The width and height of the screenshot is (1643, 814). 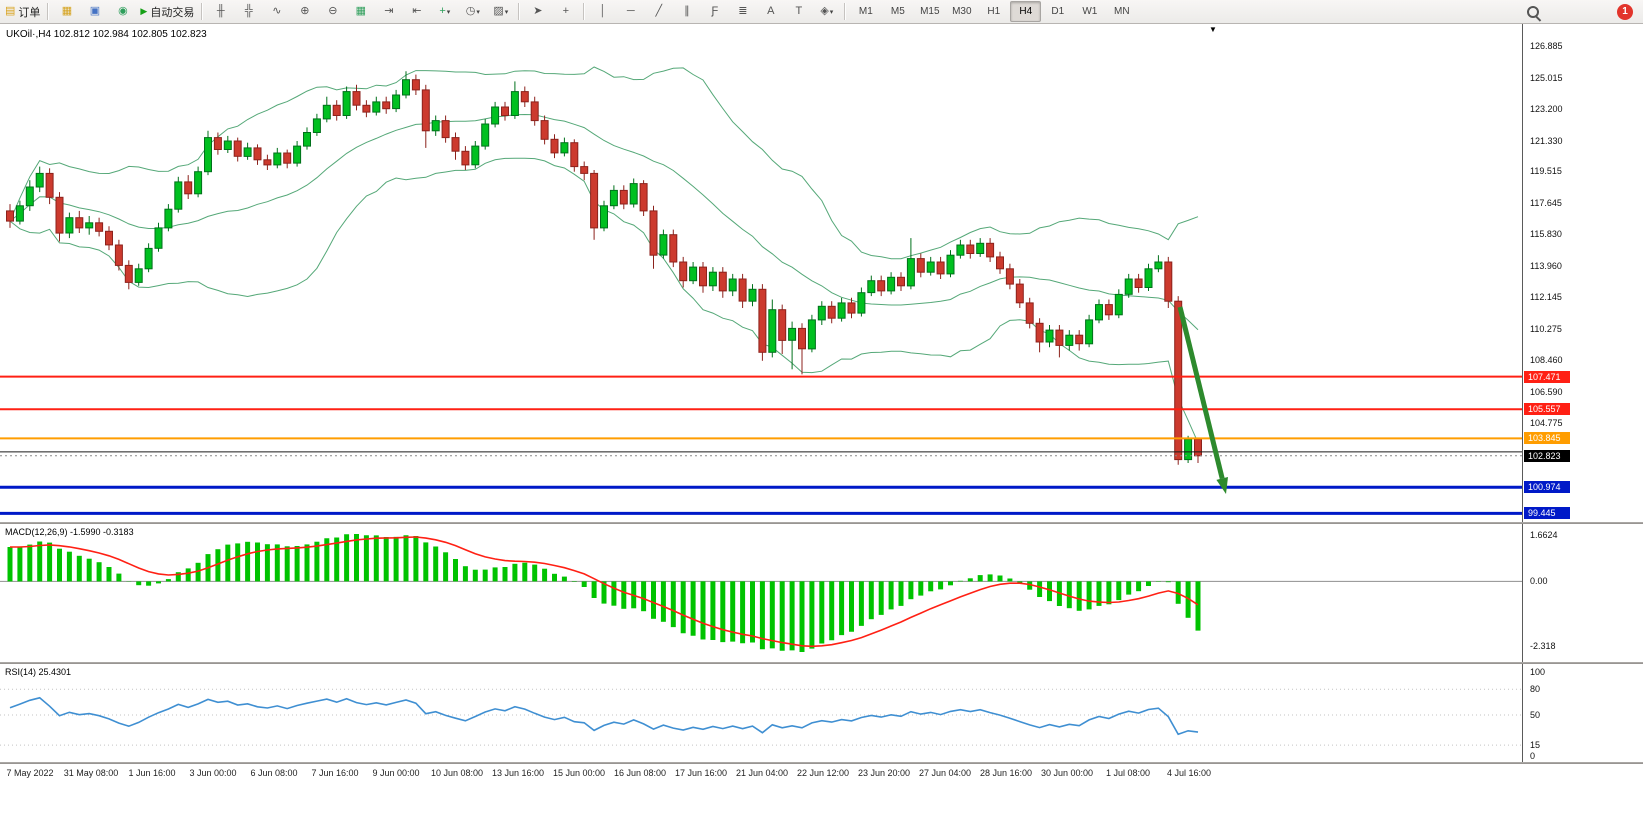 What do you see at coordinates (167, 11) in the screenshot?
I see `autotrade-button: ▶ 自动交易` at bounding box center [167, 11].